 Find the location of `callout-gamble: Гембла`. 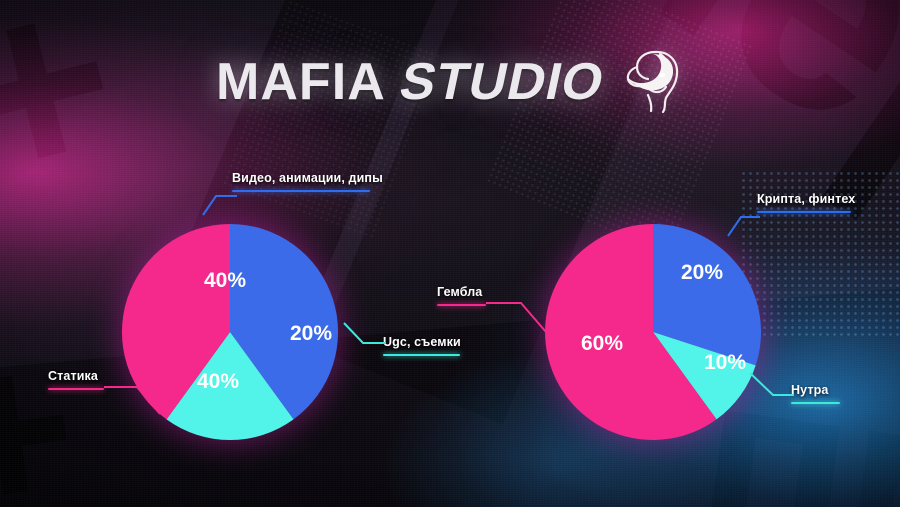

callout-gamble: Гембла is located at coordinates (492, 309).